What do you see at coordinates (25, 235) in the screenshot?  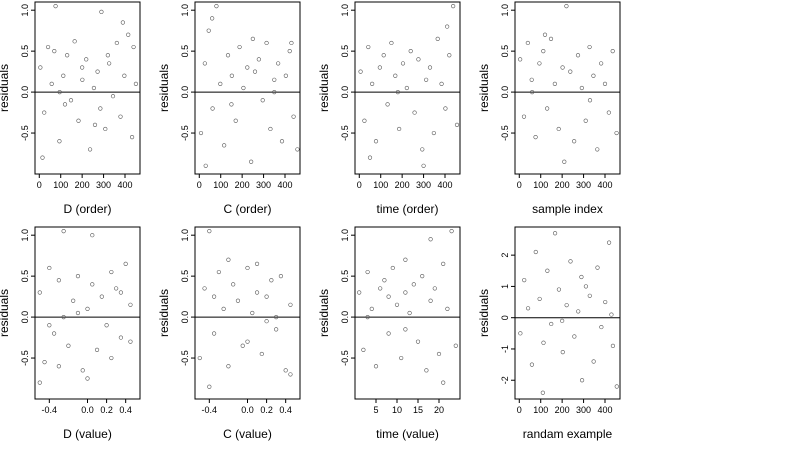 I see `y-tick-label: 1.0` at bounding box center [25, 235].